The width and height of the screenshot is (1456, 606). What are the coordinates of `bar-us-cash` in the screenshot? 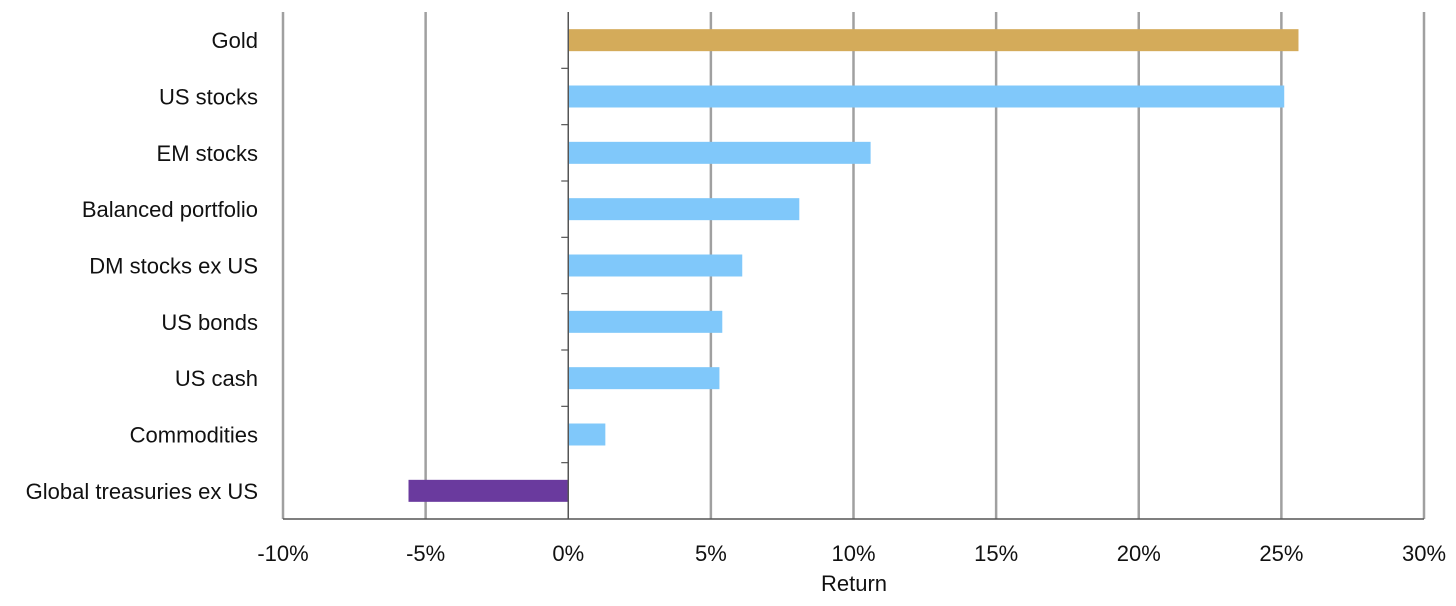 It's located at (644, 378).